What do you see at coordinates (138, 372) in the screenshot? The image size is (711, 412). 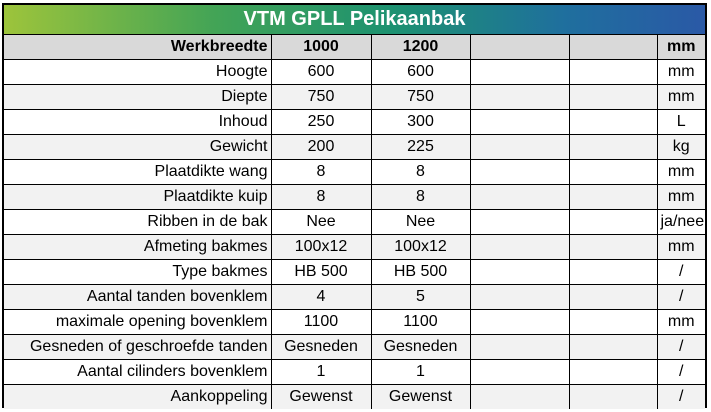 I see `row-label: Aantal cilinders bovenklem` at bounding box center [138, 372].